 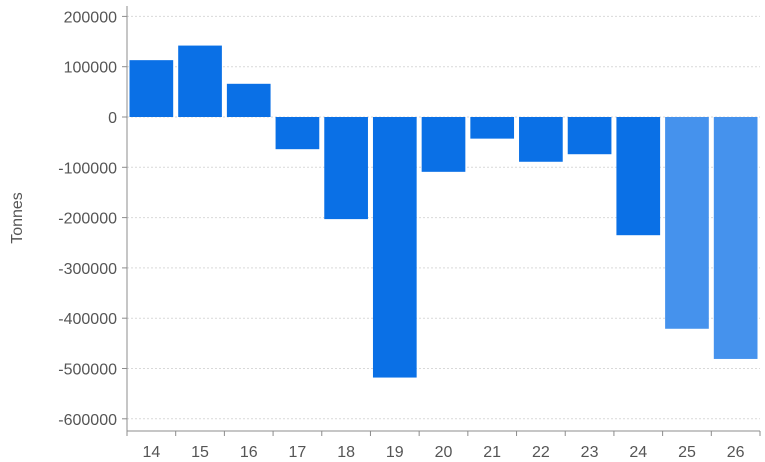 What do you see at coordinates (687, 452) in the screenshot?
I see `x-tick-label: 25` at bounding box center [687, 452].